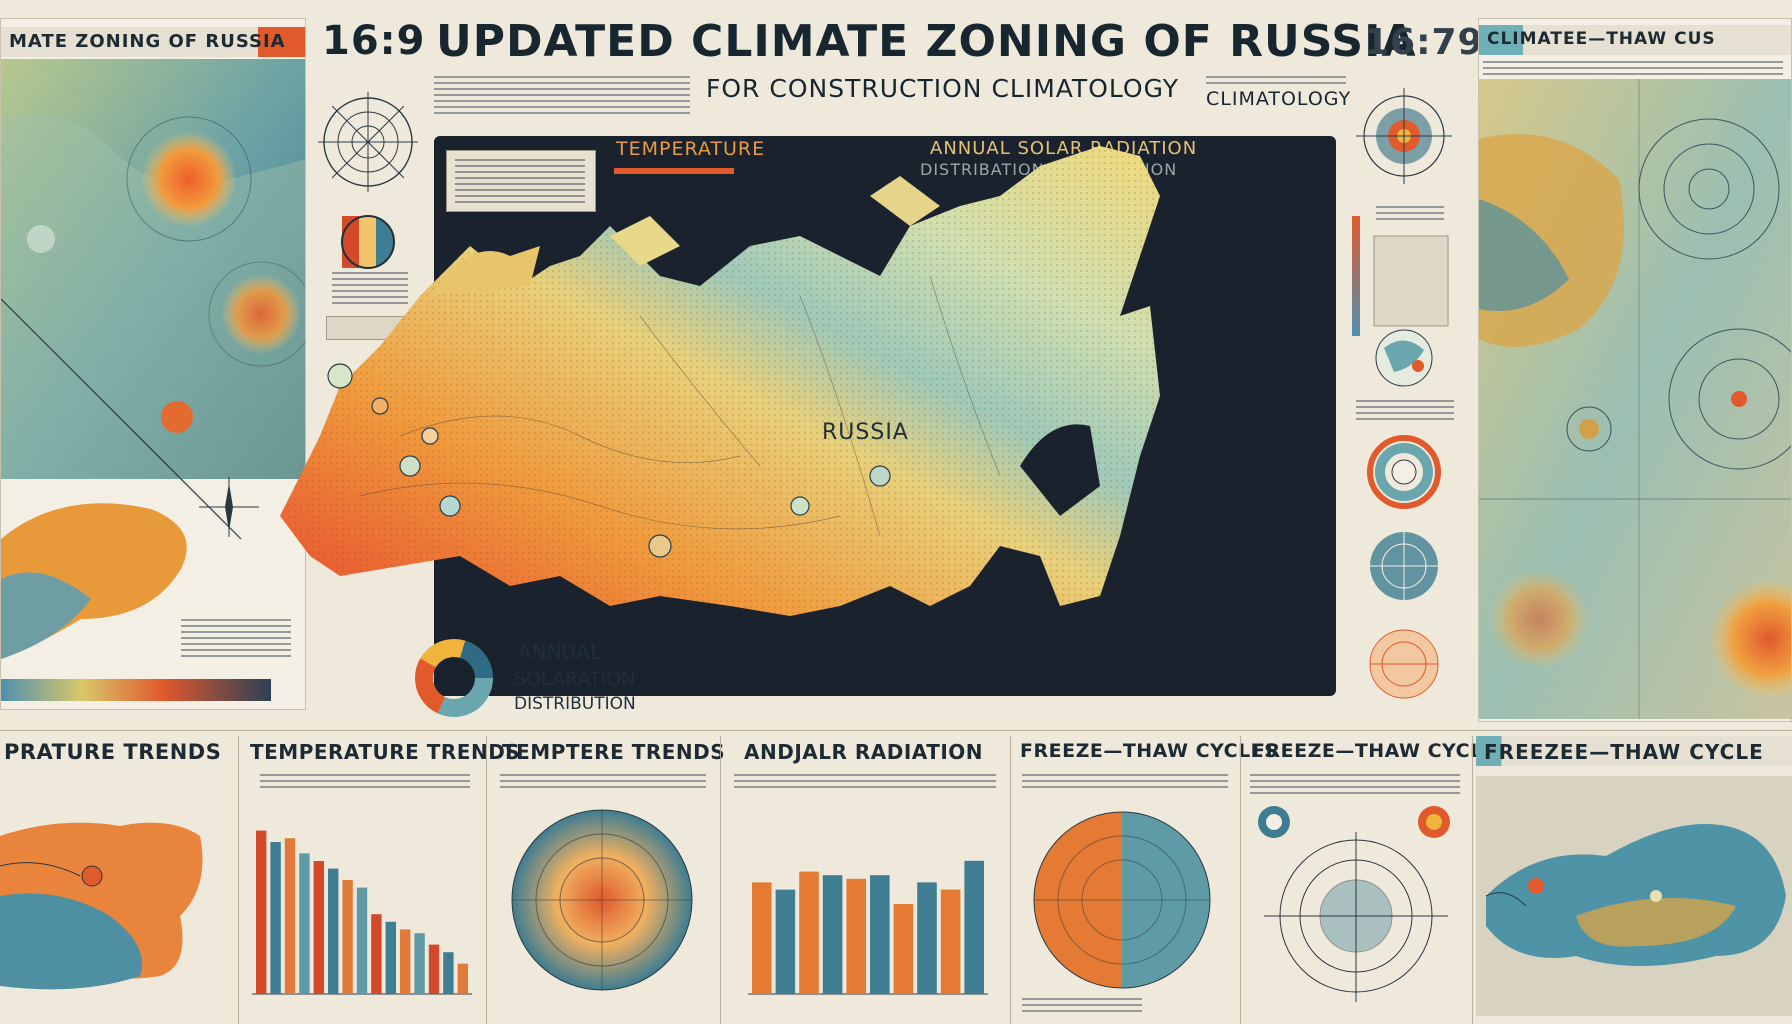  I want to click on sun-icon, so click(1434, 822).